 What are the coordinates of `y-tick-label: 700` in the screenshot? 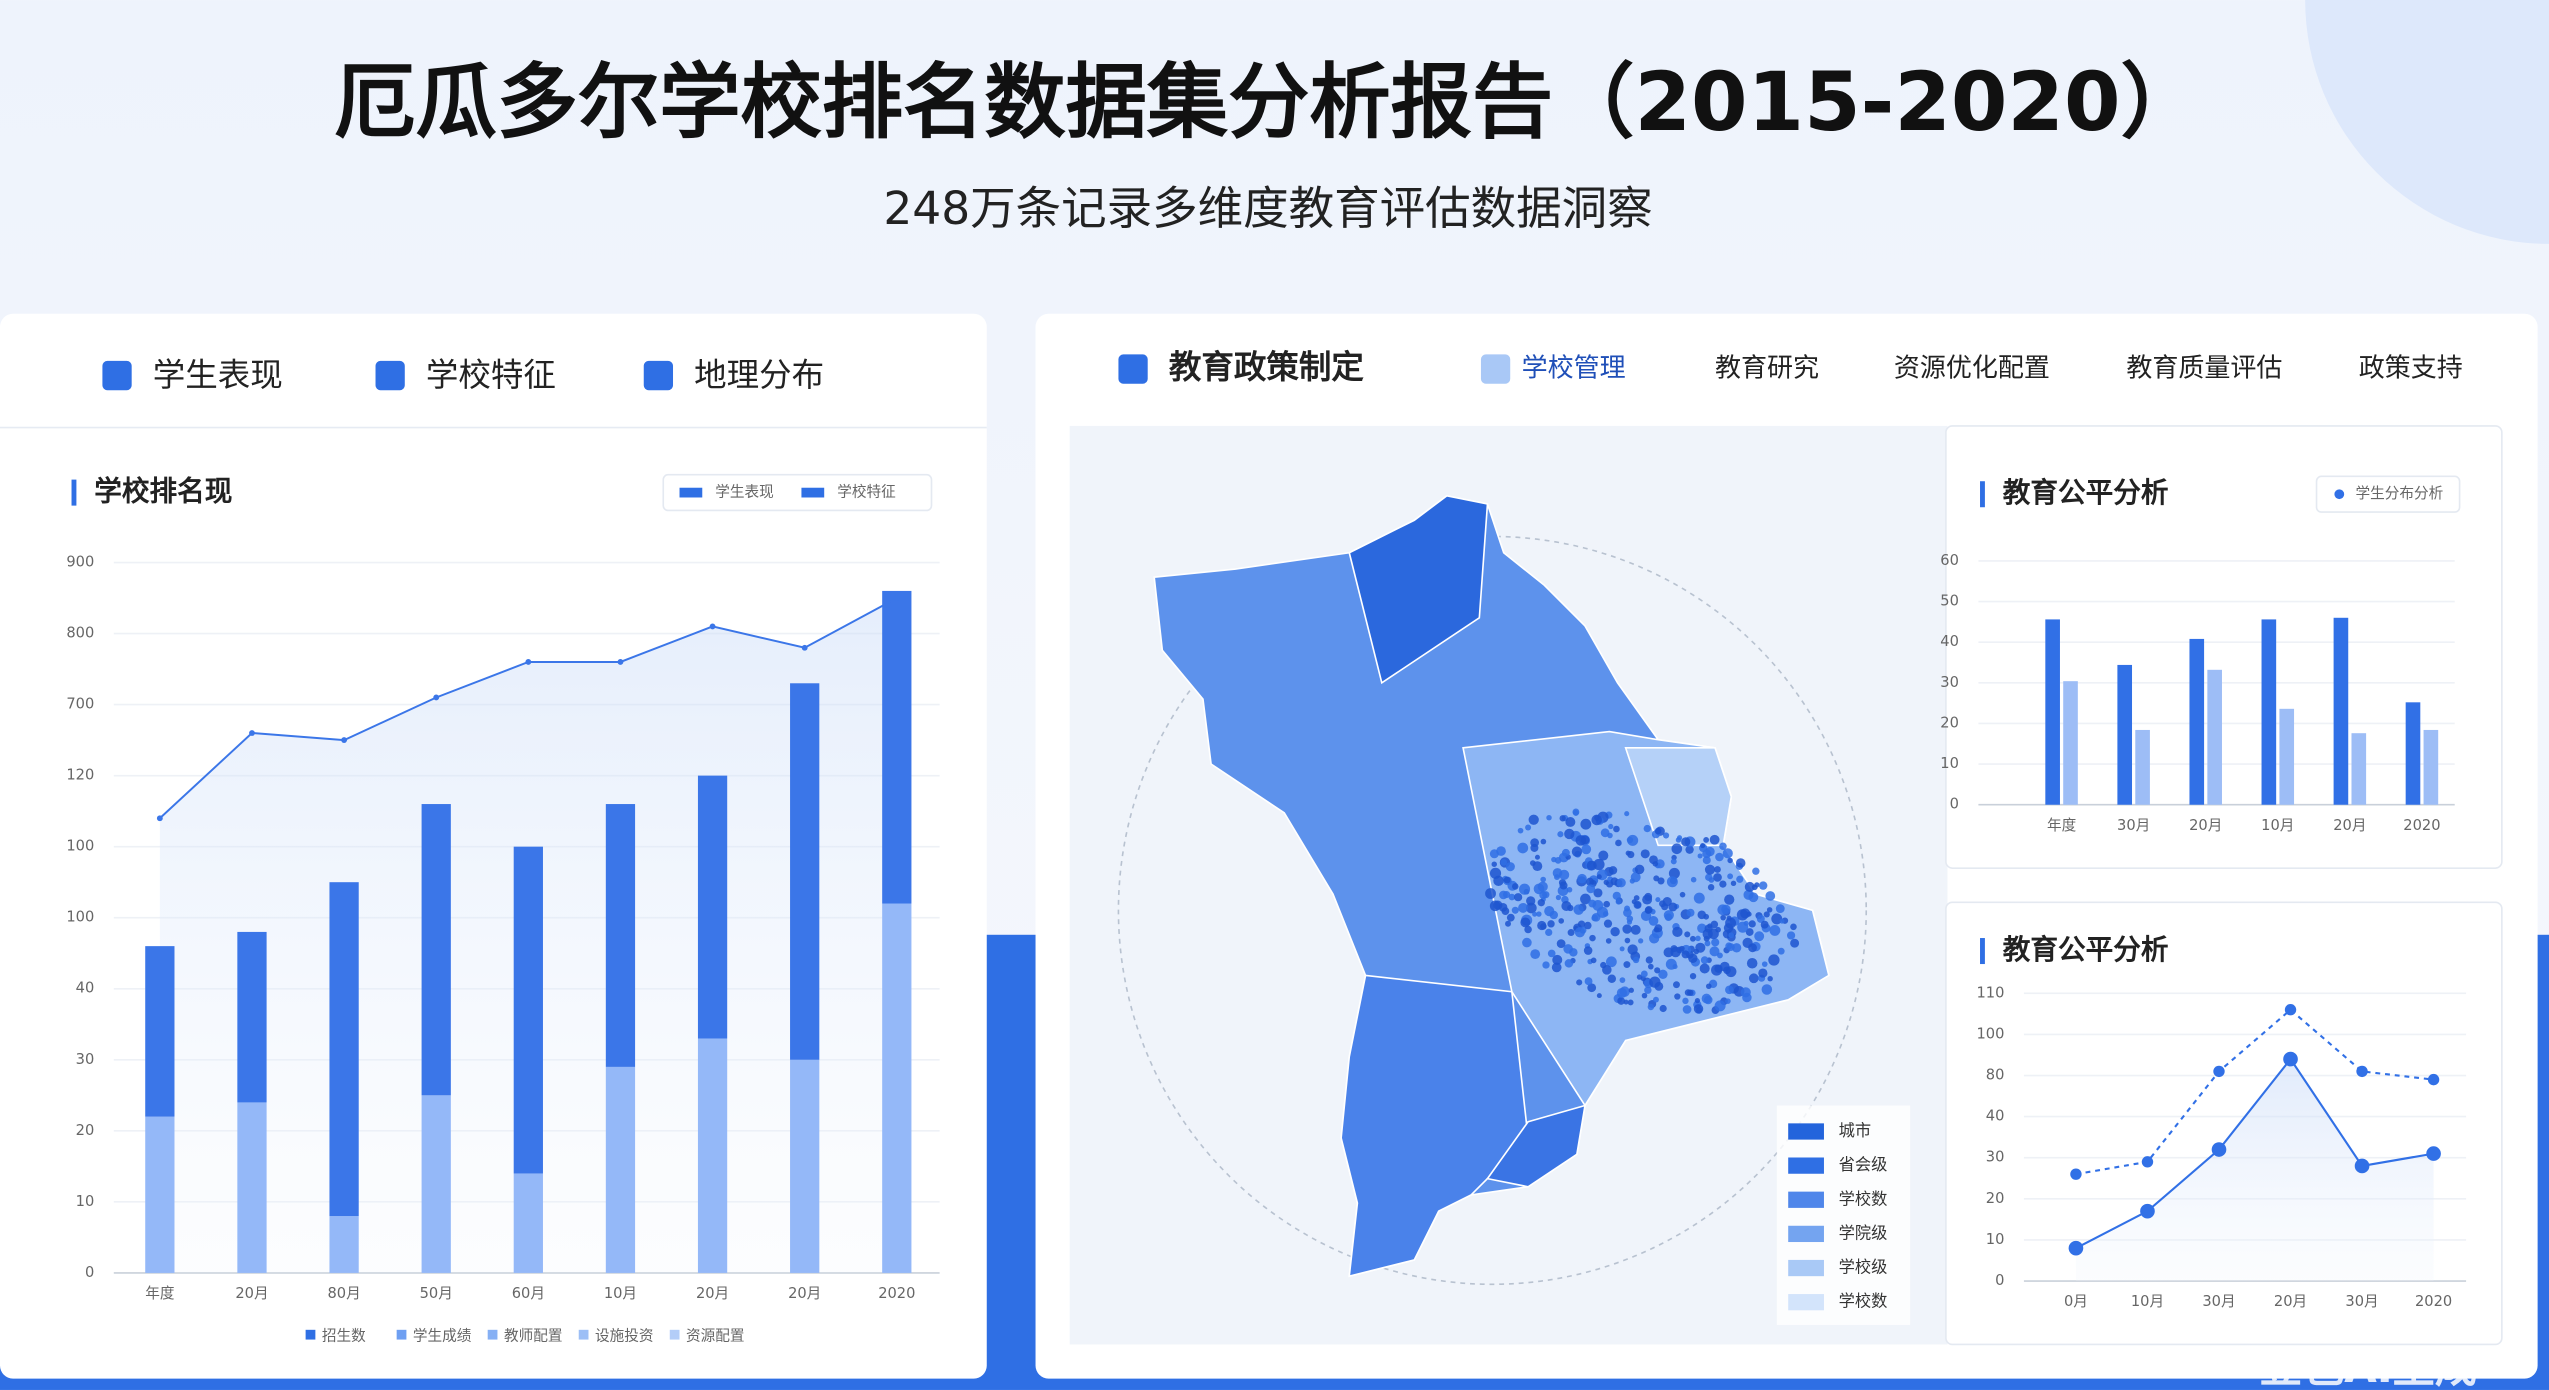 It's located at (80, 704).